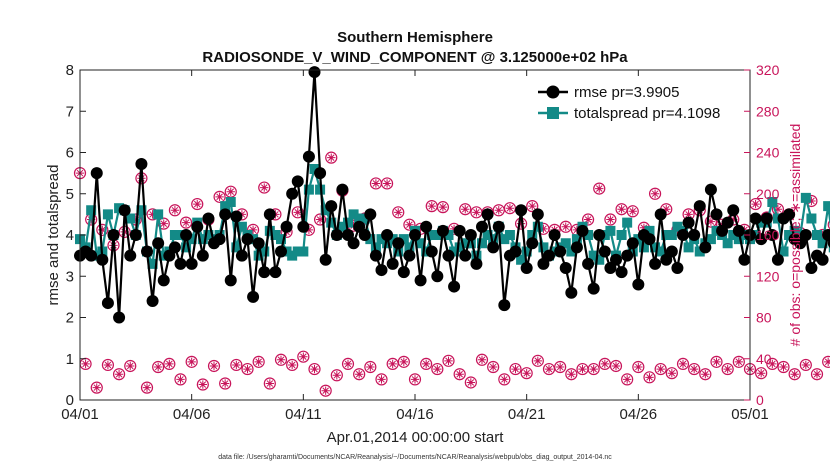  Describe the element at coordinates (70, 359) in the screenshot. I see `y-tick-label: 1` at that location.